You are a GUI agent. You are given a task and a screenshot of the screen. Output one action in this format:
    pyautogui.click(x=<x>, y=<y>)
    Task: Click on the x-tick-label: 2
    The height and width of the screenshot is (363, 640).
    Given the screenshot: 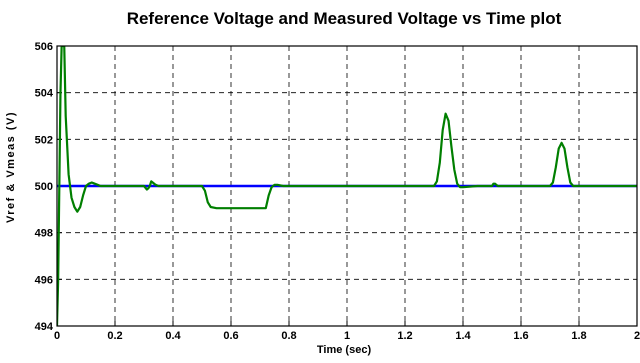 What is the action you would take?
    pyautogui.click(x=637, y=336)
    